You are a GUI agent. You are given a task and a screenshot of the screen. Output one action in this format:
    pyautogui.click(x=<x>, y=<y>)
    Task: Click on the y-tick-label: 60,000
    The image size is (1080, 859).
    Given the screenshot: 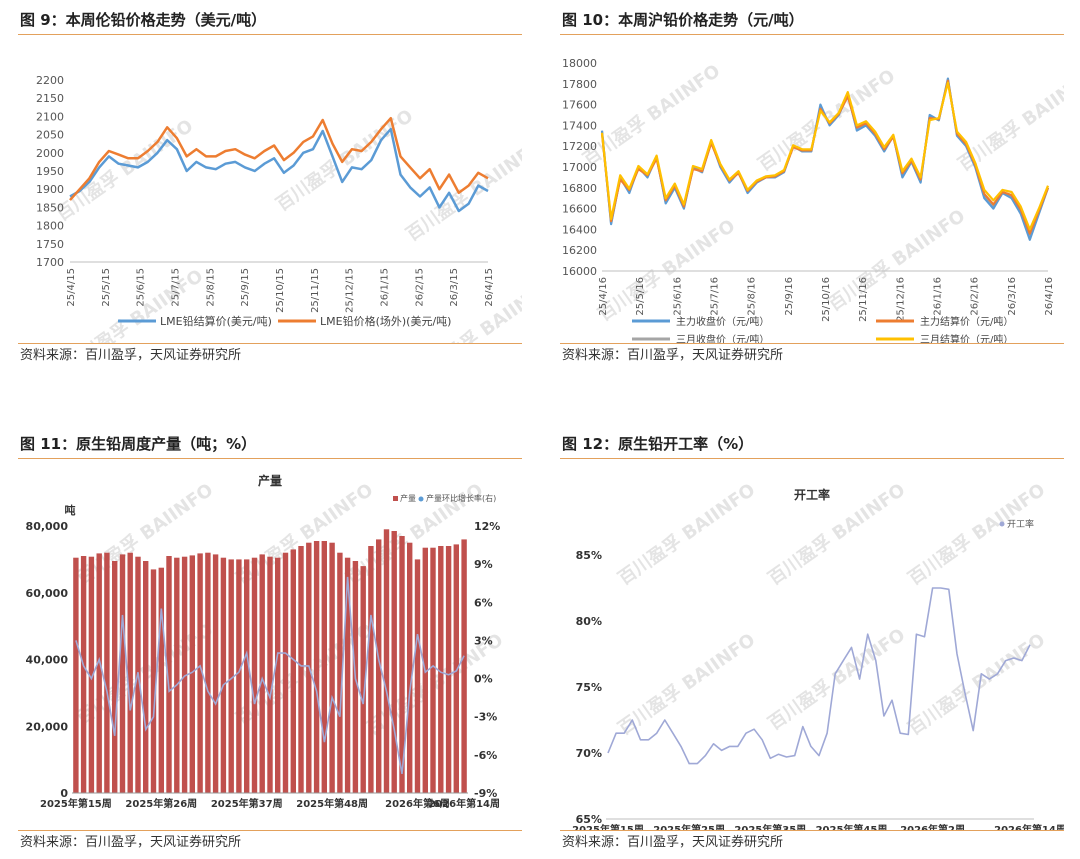 What is the action you would take?
    pyautogui.click(x=47, y=593)
    